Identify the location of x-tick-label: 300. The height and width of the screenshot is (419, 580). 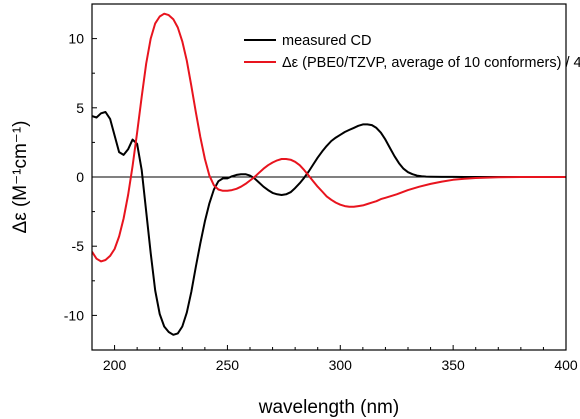
(341, 365).